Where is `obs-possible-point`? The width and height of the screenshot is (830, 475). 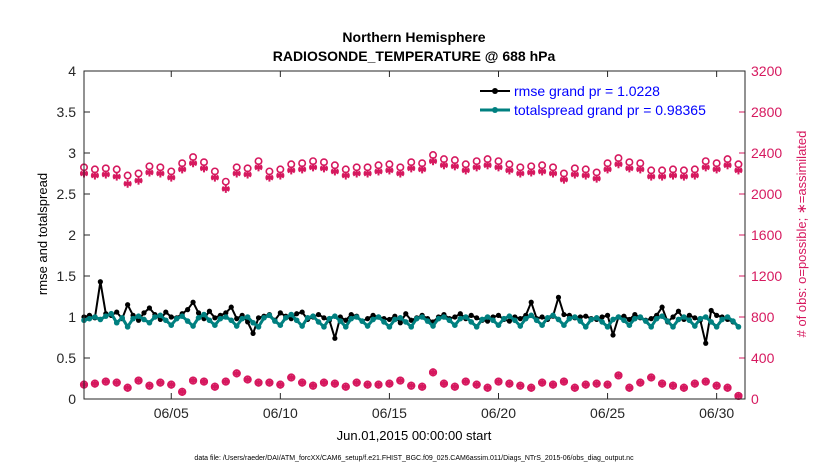 obs-possible-point is located at coordinates (127, 175).